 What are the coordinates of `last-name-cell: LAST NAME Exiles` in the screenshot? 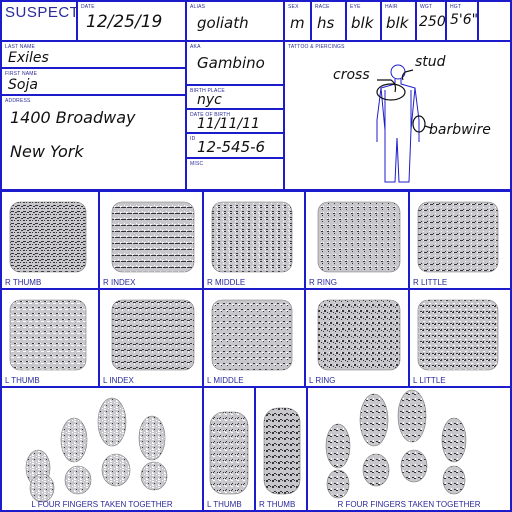 It's located at (93, 54).